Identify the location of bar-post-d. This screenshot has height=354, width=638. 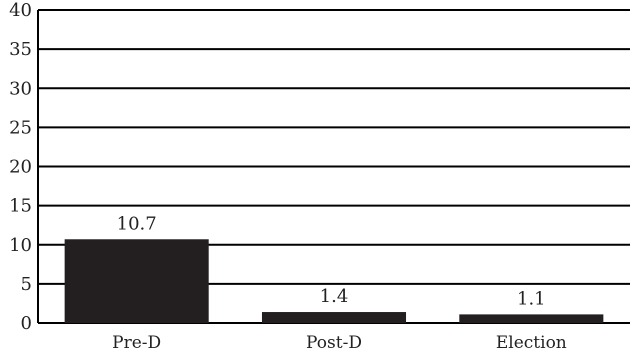
(334, 317).